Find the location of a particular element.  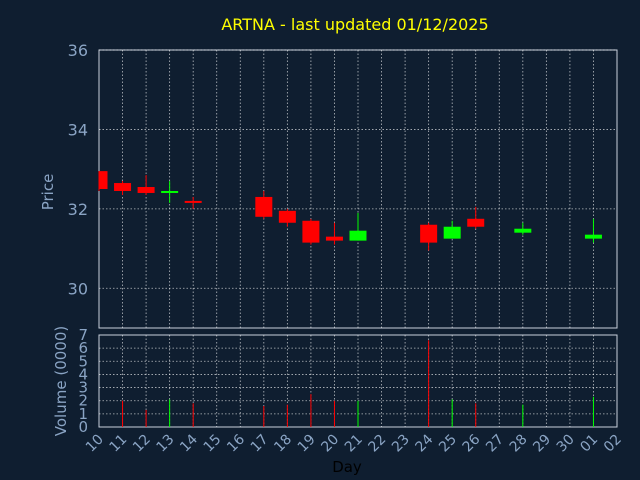

x-tick-label: 25 is located at coordinates (448, 444).